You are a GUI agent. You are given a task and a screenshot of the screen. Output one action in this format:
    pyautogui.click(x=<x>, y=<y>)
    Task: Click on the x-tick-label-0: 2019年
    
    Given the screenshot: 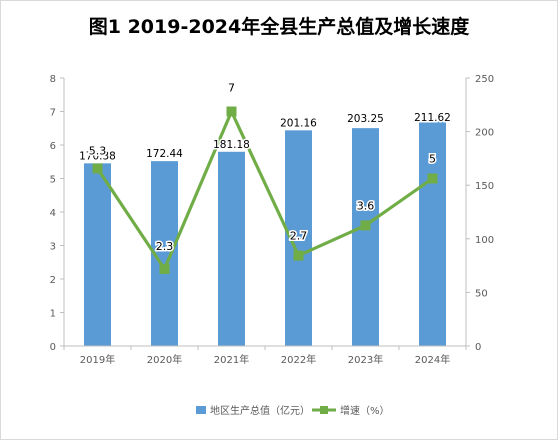 What is the action you would take?
    pyautogui.click(x=97, y=359)
    